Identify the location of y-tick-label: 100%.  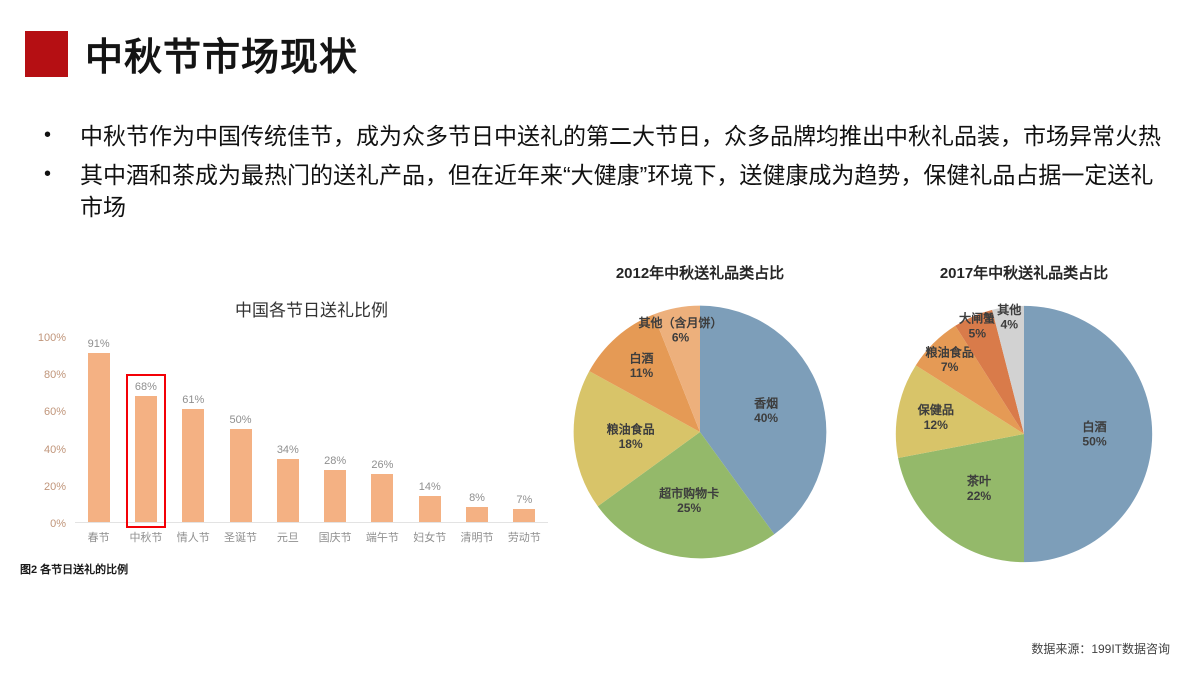
(51, 338).